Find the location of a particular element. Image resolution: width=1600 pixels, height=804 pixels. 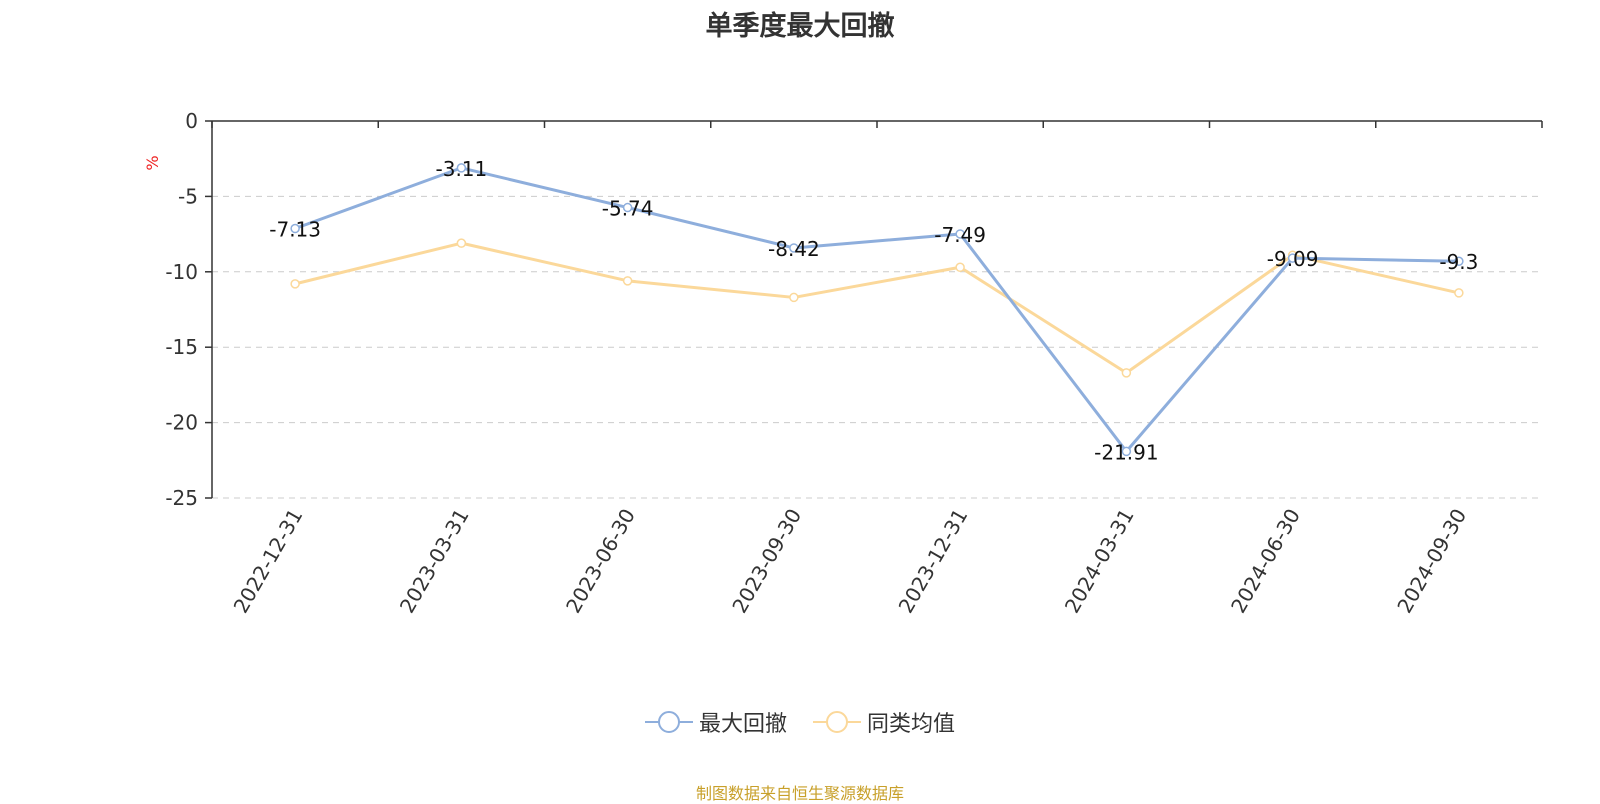

data-label: -21.91 is located at coordinates (1126, 452).